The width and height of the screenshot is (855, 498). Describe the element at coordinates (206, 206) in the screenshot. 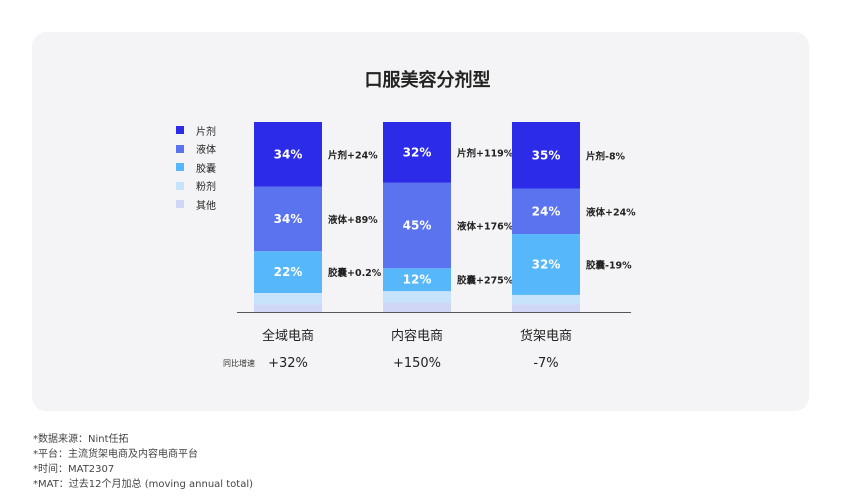

I see `legend-label-other: 其他` at that location.